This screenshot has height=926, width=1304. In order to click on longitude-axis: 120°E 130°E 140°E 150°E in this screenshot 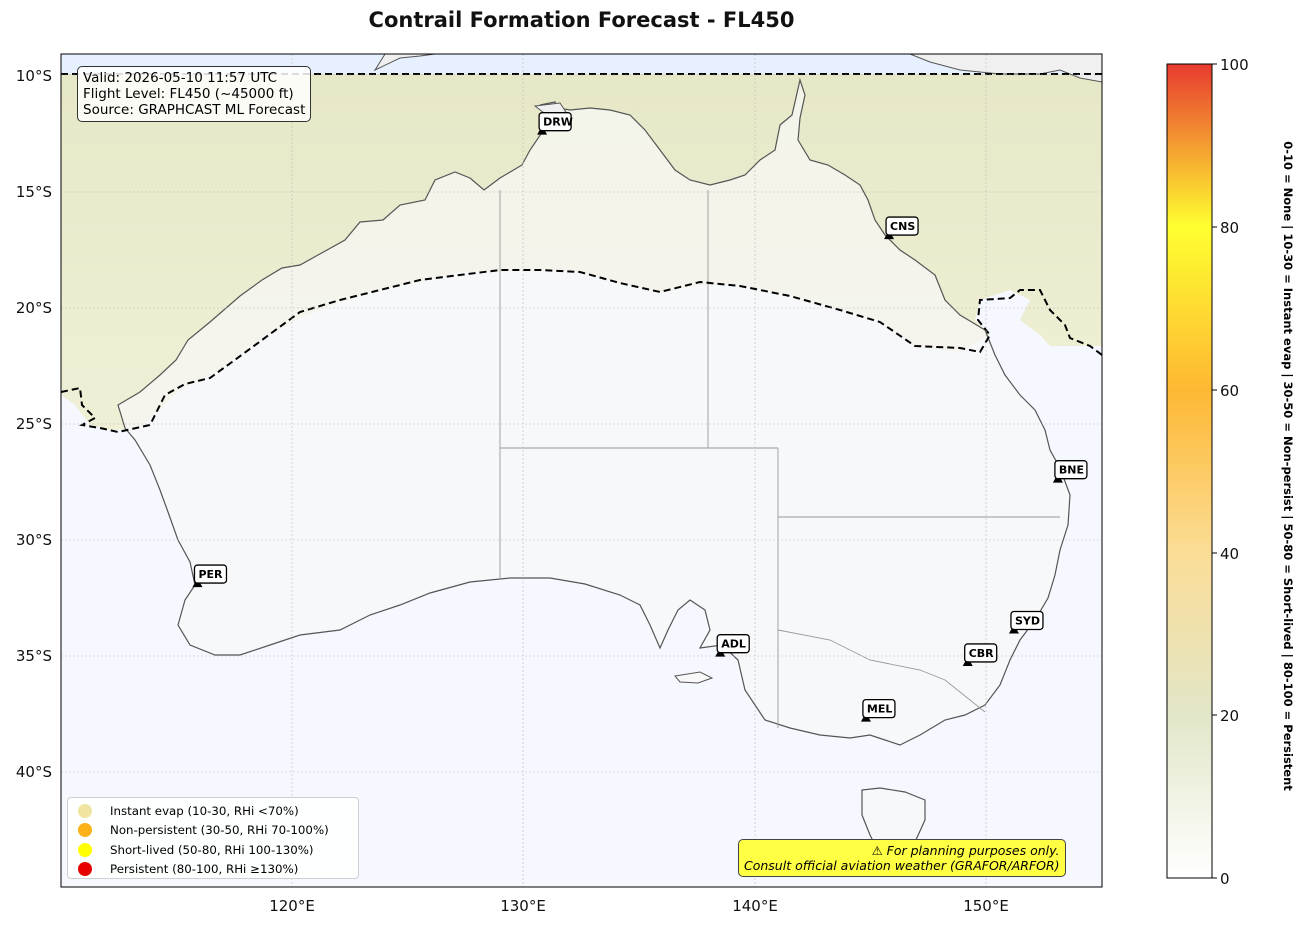, I will do `click(639, 906)`.